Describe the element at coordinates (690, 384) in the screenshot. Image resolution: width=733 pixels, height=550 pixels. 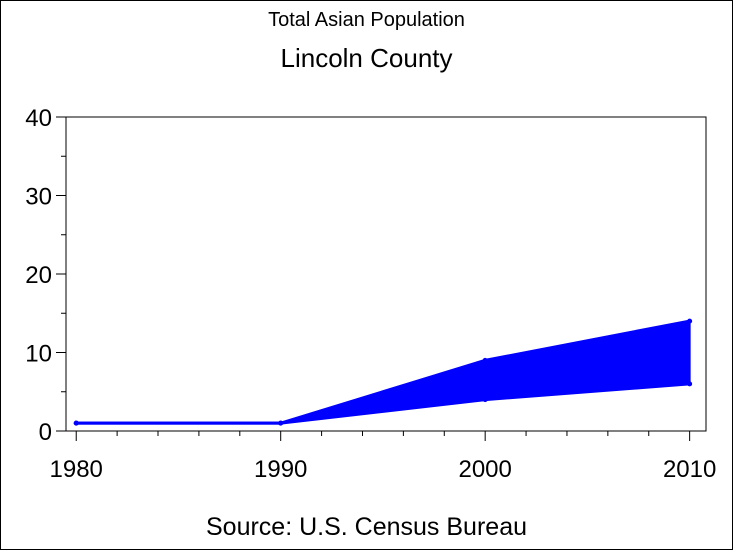
I see `series-1-point-2010` at that location.